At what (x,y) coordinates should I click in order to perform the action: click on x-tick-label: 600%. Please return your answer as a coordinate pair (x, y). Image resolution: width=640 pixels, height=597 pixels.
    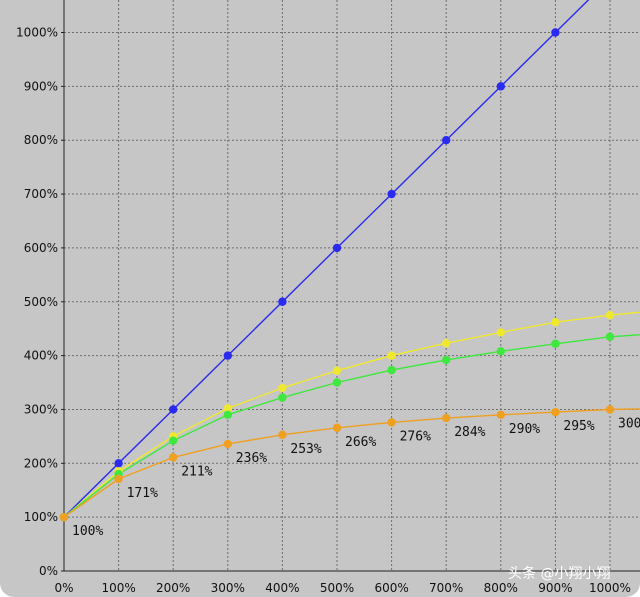
    Looking at the image, I should click on (391, 588).